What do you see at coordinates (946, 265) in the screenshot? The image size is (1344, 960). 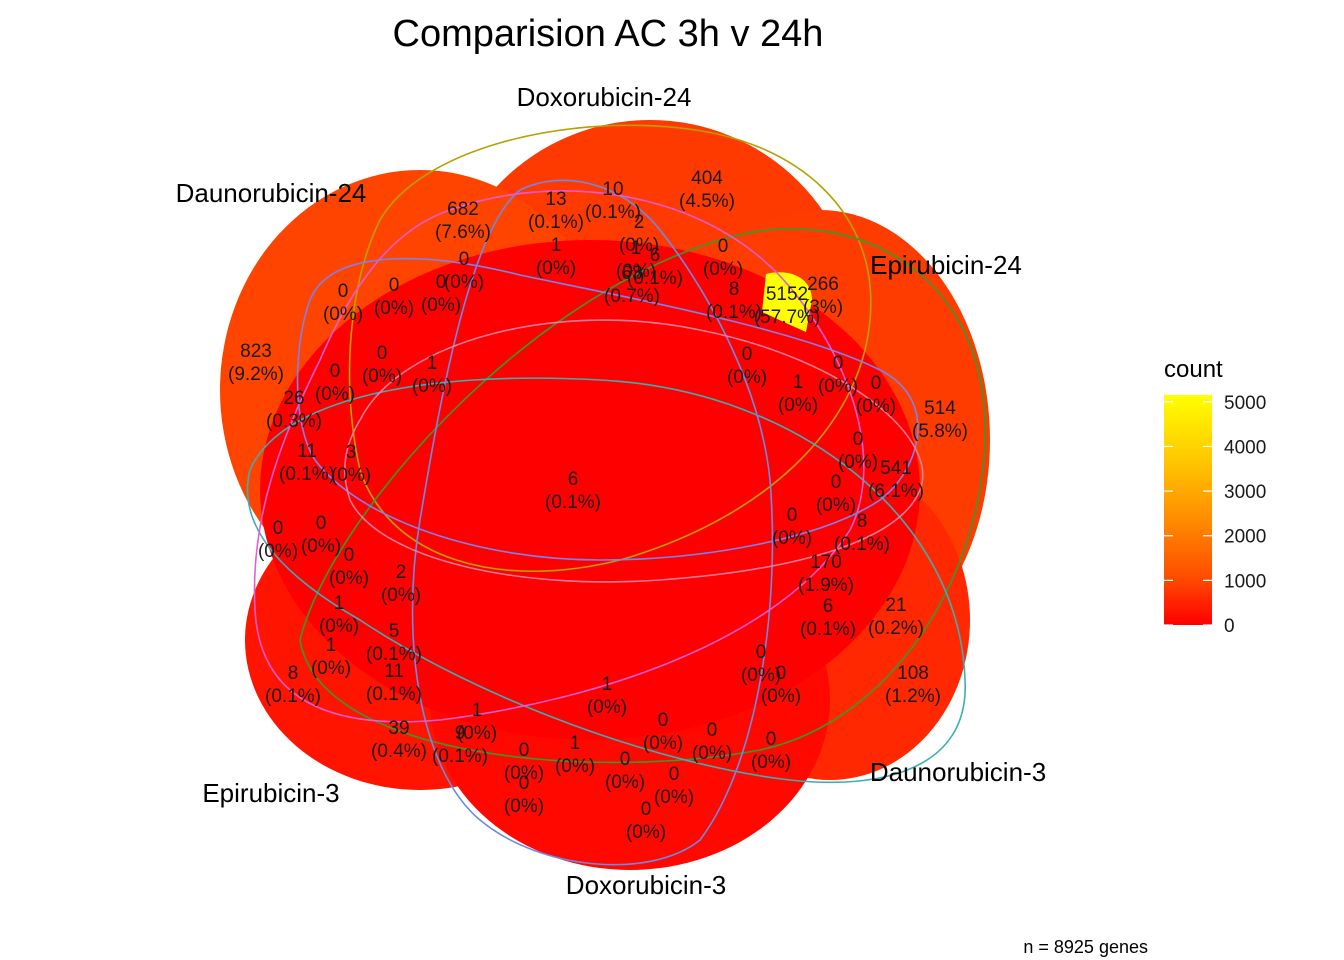 I see `set-label-epirubicin-24: Epirubicin-24` at bounding box center [946, 265].